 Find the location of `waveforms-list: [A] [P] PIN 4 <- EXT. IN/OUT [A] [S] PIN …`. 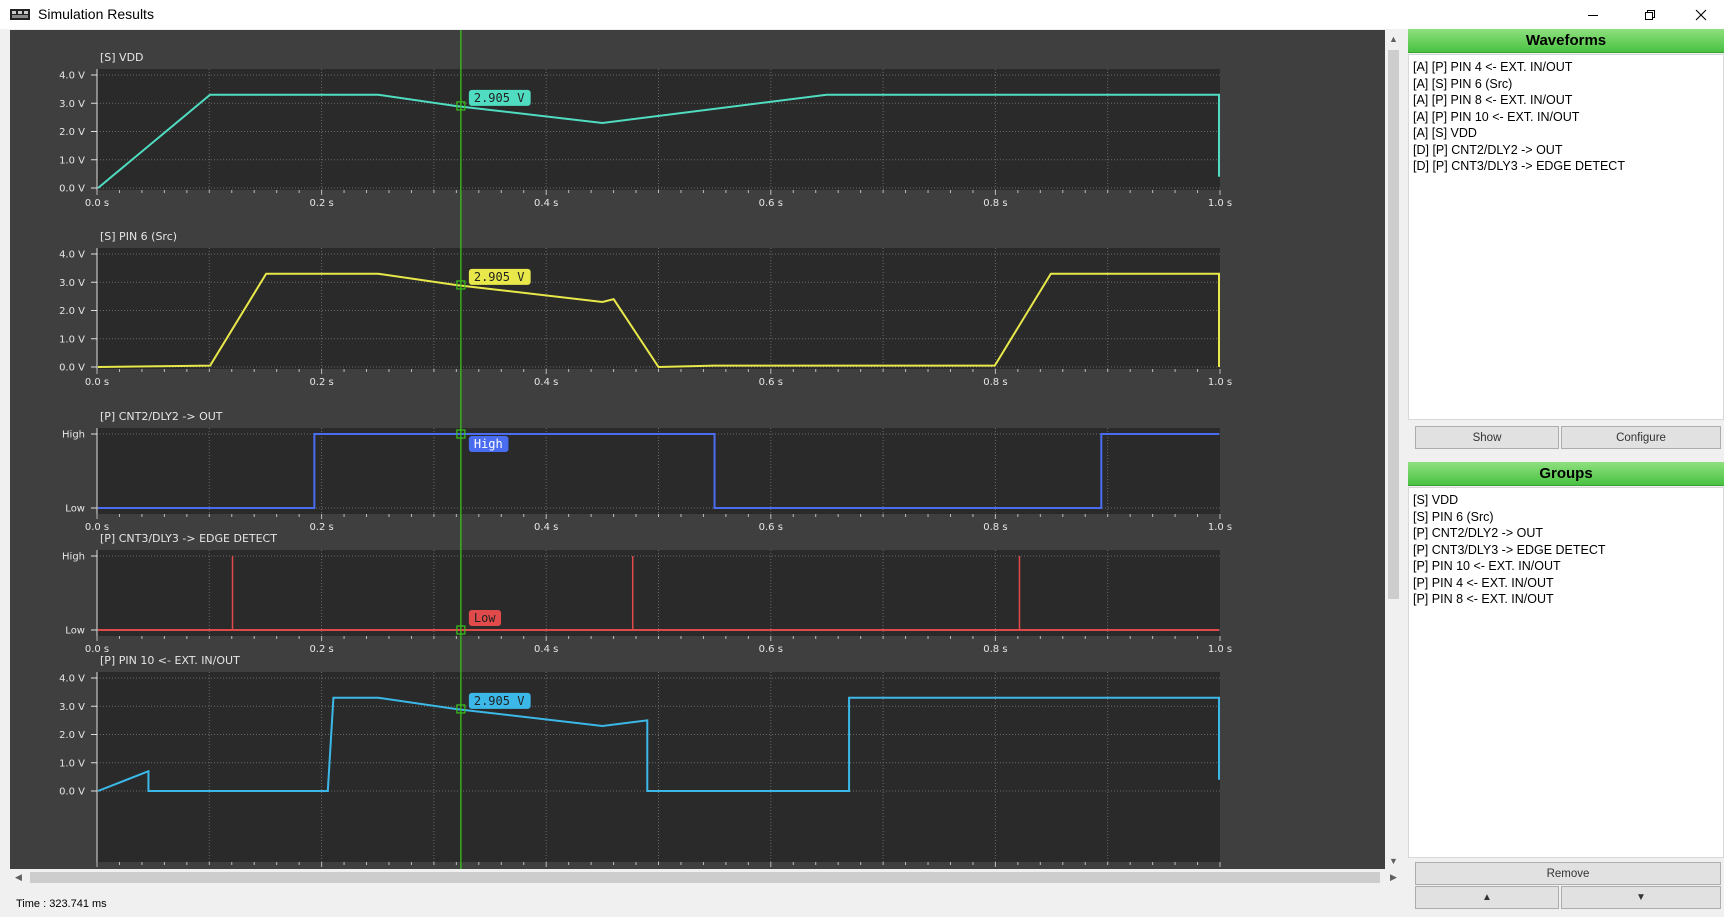

waveforms-list: [A] [P] PIN 4 <- EXT. IN/OUT [A] [S] PIN … is located at coordinates (1566, 237).